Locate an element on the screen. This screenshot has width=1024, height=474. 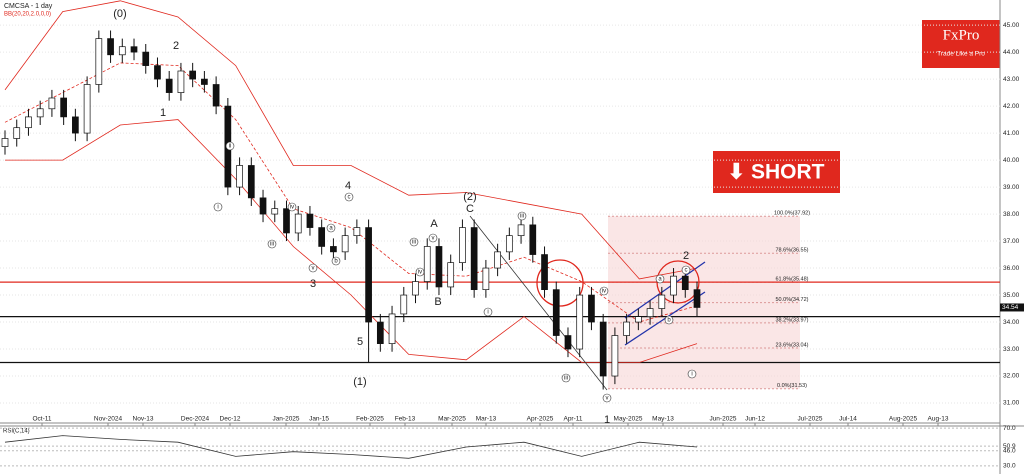
y-tick-label: 37.00 is located at coordinates (1011, 241).